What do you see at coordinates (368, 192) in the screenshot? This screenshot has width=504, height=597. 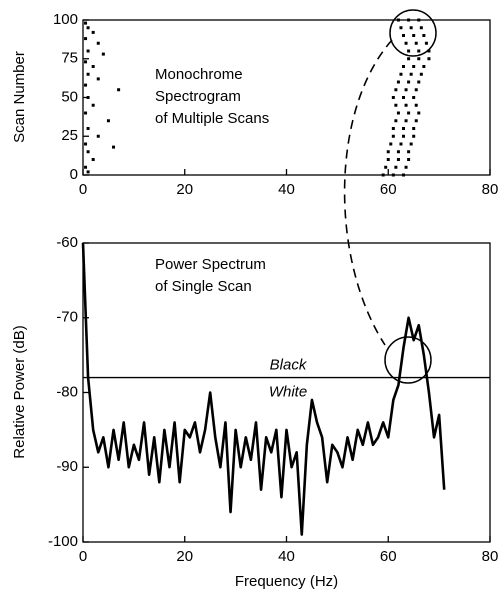 I see `connector-arc` at bounding box center [368, 192].